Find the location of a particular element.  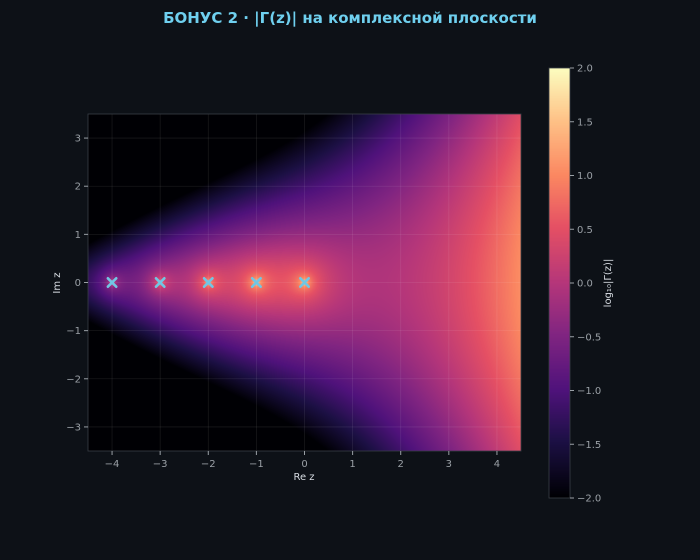

y-axis-label: Im z is located at coordinates (57, 282).